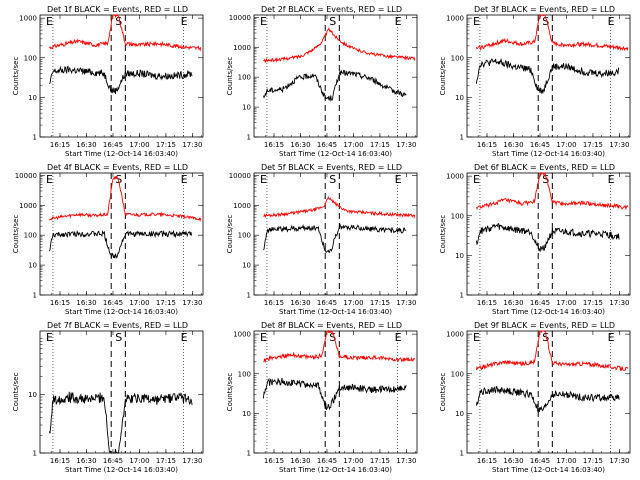 The width and height of the screenshot is (640, 480). I want to click on y-tick-label: 10000, so click(240, 18).